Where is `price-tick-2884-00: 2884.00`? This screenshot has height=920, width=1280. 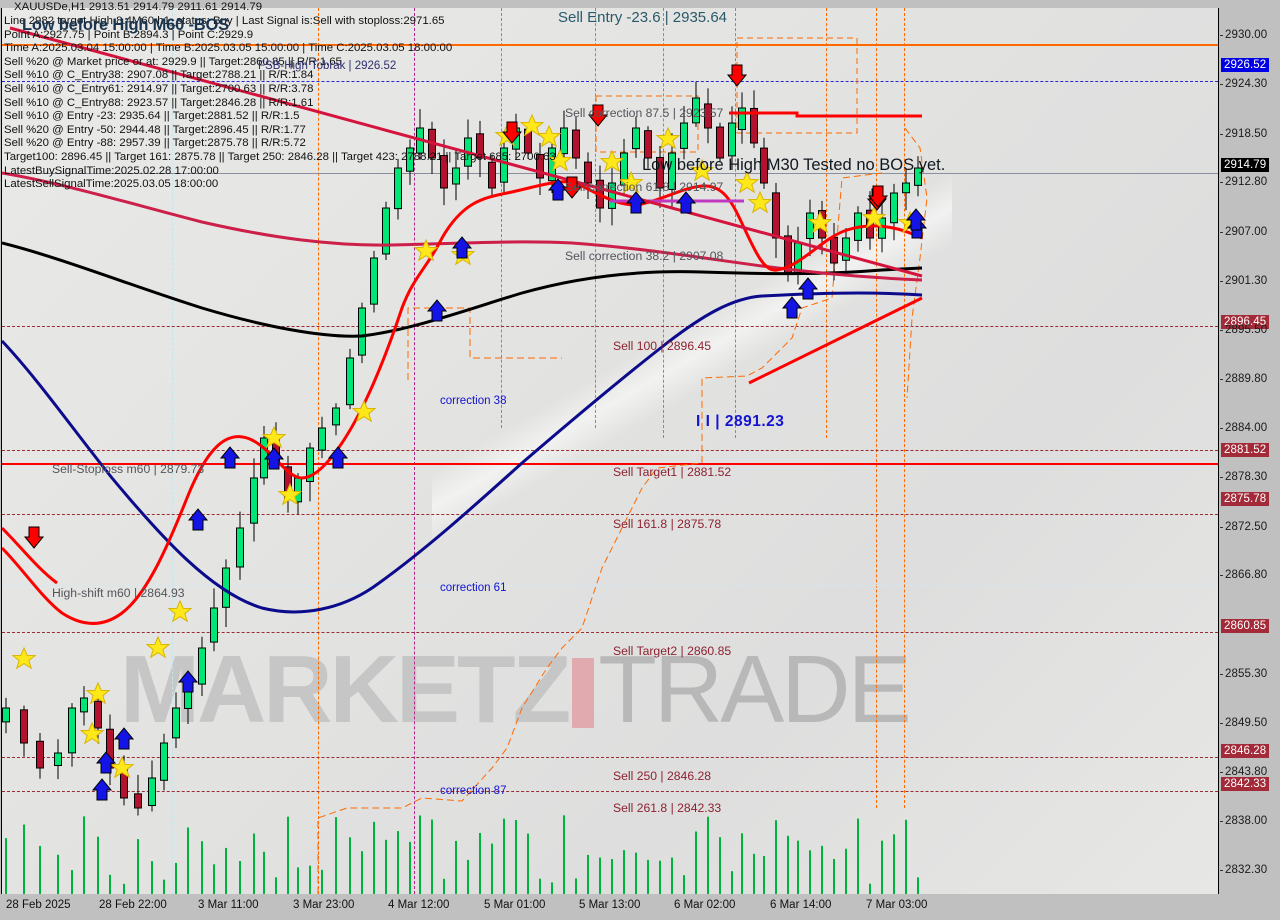 price-tick-2884-00: 2884.00 is located at coordinates (1243, 428).